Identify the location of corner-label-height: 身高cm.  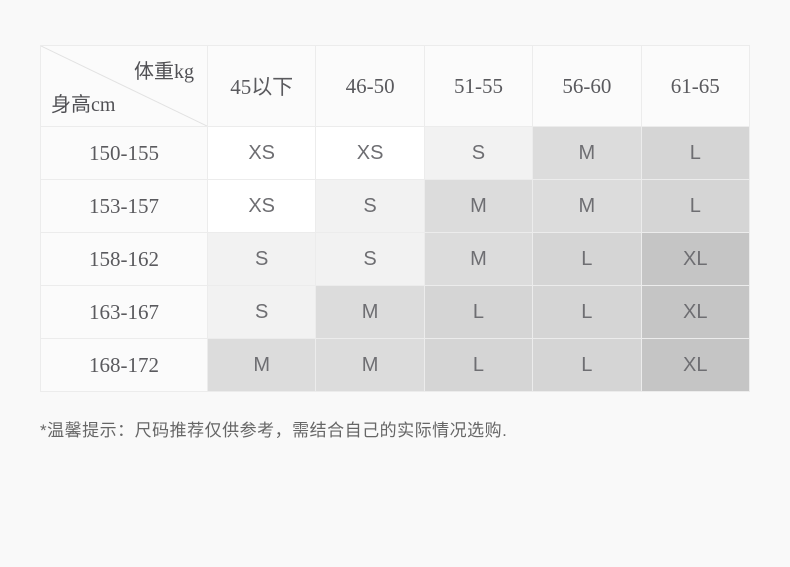
(83, 105).